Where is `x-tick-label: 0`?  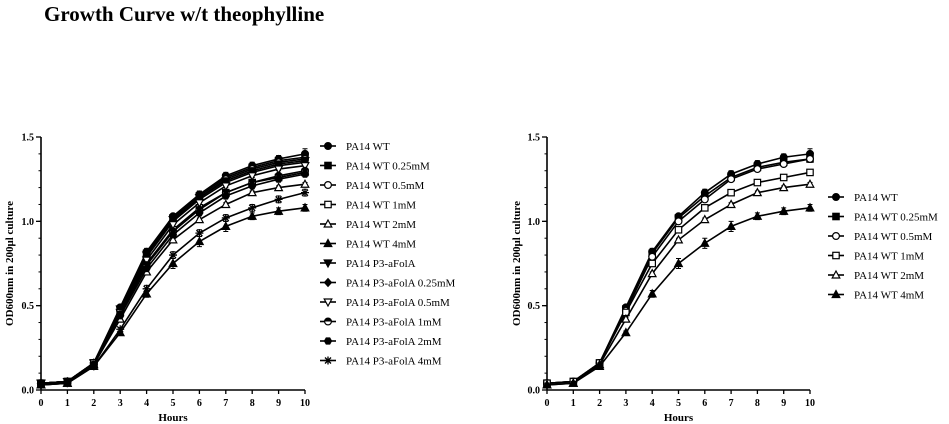
x-tick-label: 0 is located at coordinates (547, 403).